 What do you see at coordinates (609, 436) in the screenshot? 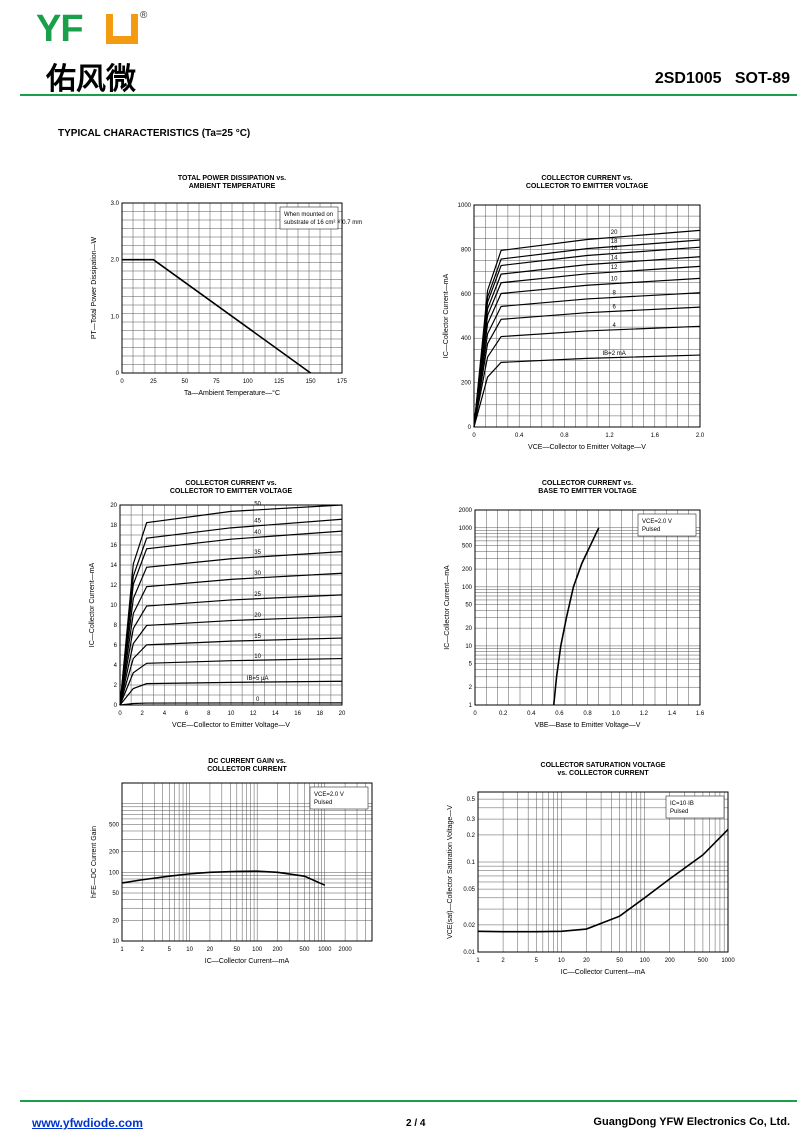
I see `x-tick-label: 1.2` at bounding box center [609, 436].